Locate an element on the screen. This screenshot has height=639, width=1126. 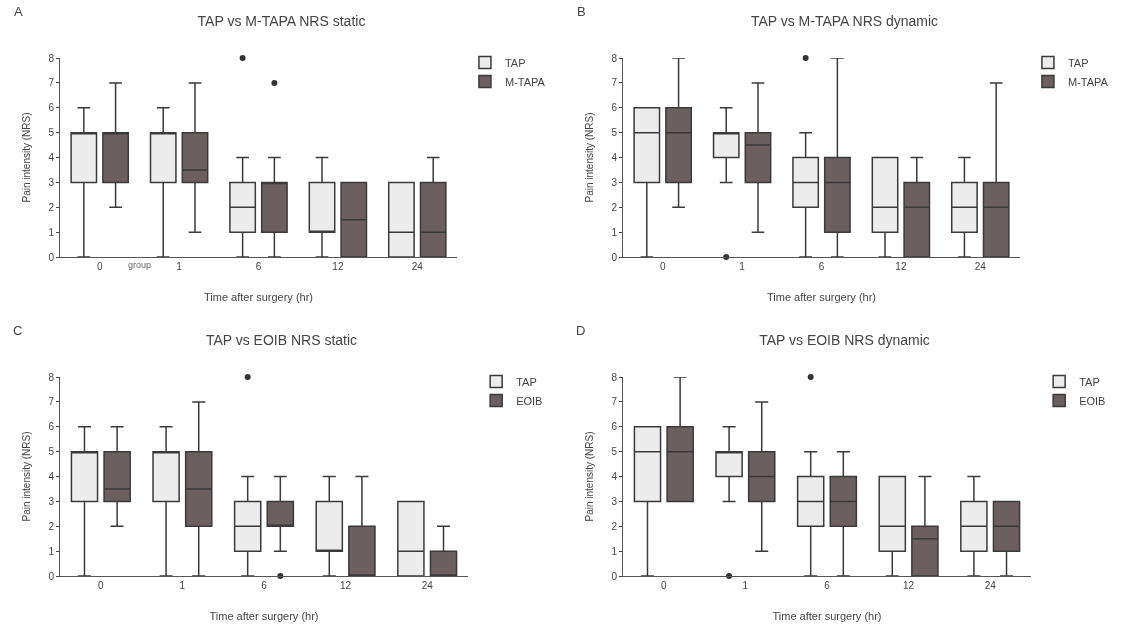
chart-title: TAP vs EOIB NRS dynamic is located at coordinates (844, 339).